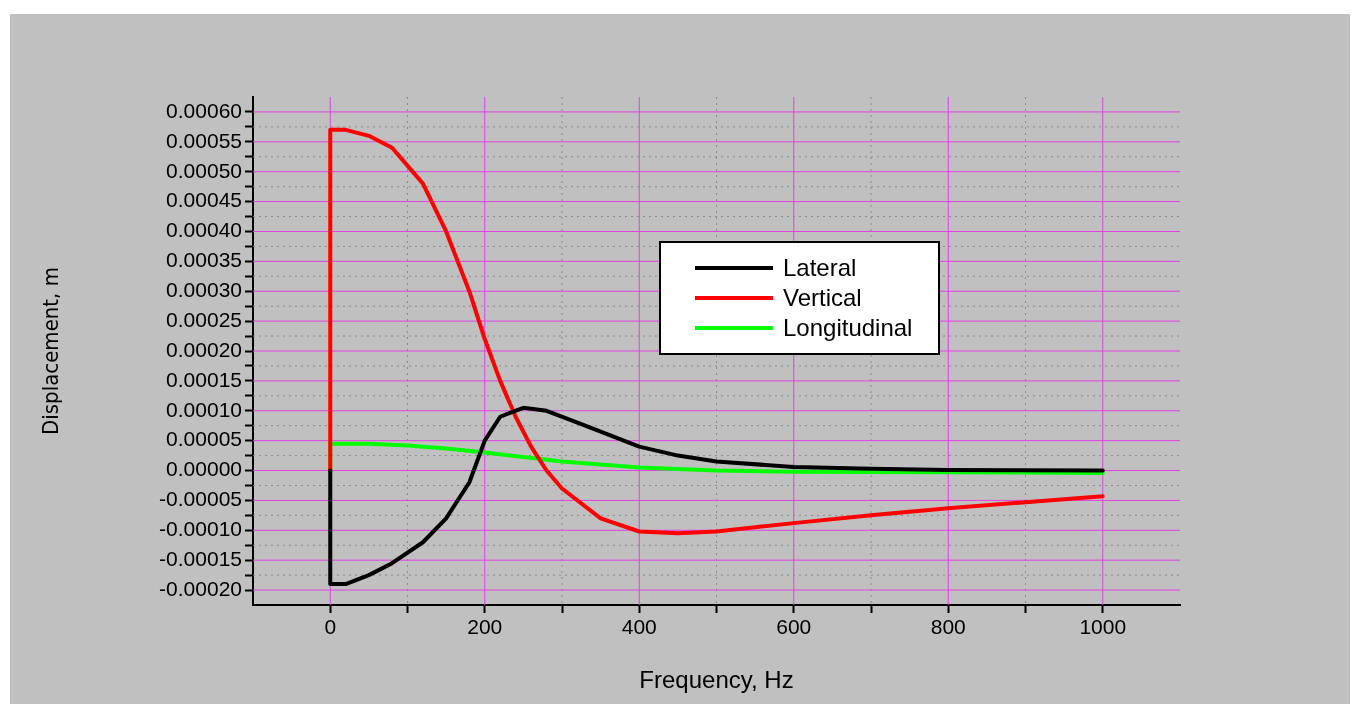  Describe the element at coordinates (204, 200) in the screenshot. I see `y-tick-label: 0.00045` at that location.